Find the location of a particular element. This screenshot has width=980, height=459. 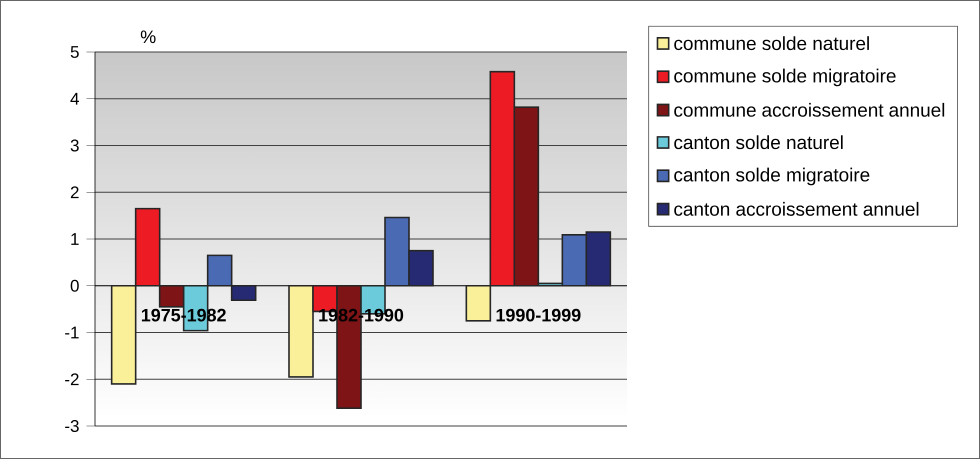

legend-label: commune solde naturel is located at coordinates (771, 43).